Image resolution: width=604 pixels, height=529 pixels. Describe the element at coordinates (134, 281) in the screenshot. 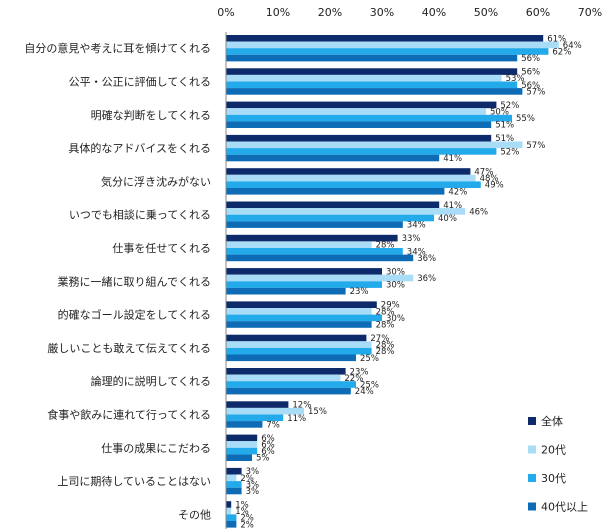

I see `category-label: 業務に一緒に取り組んでくれる` at that location.